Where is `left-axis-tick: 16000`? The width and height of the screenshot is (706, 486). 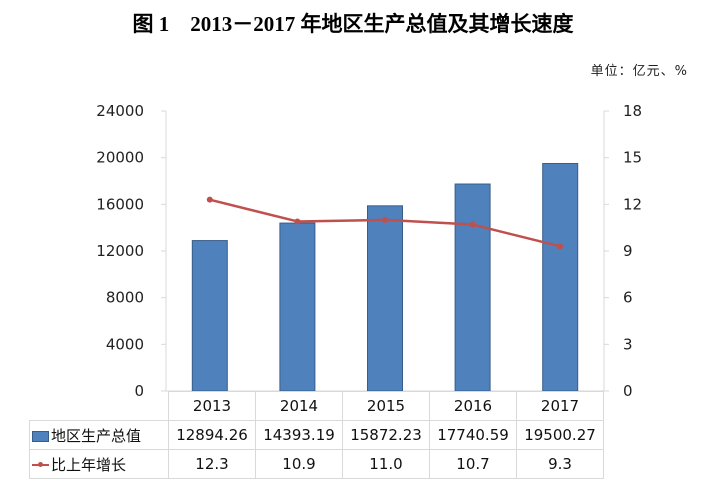
left-axis-tick: 16000 is located at coordinates (120, 204).